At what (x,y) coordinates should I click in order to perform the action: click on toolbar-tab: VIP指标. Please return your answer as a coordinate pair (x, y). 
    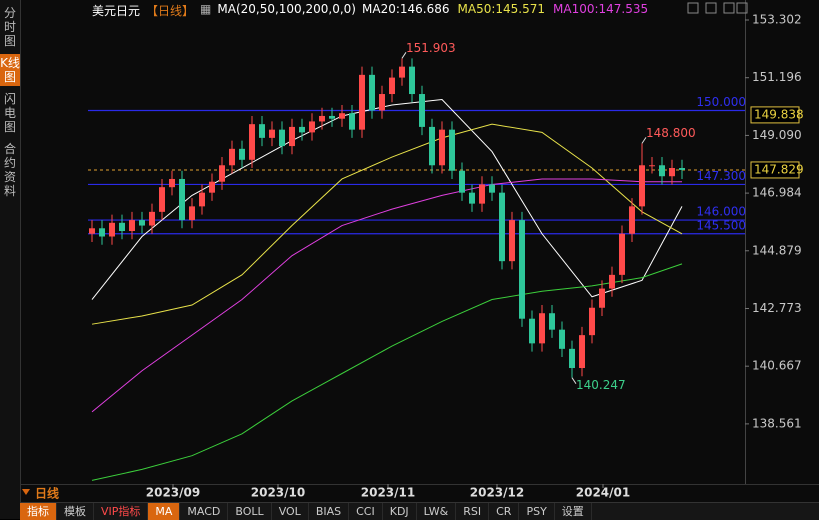
    Looking at the image, I should click on (121, 511).